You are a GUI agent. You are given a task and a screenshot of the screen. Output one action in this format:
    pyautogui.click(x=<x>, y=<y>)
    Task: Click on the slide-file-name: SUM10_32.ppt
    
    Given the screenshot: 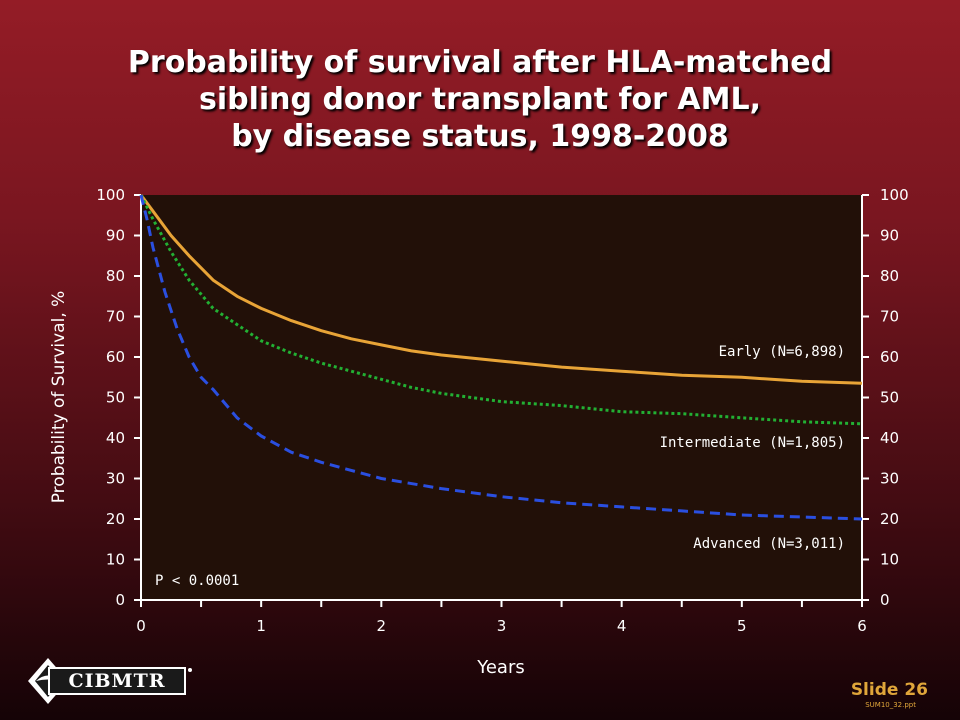 What is the action you would take?
    pyautogui.click(x=890, y=705)
    